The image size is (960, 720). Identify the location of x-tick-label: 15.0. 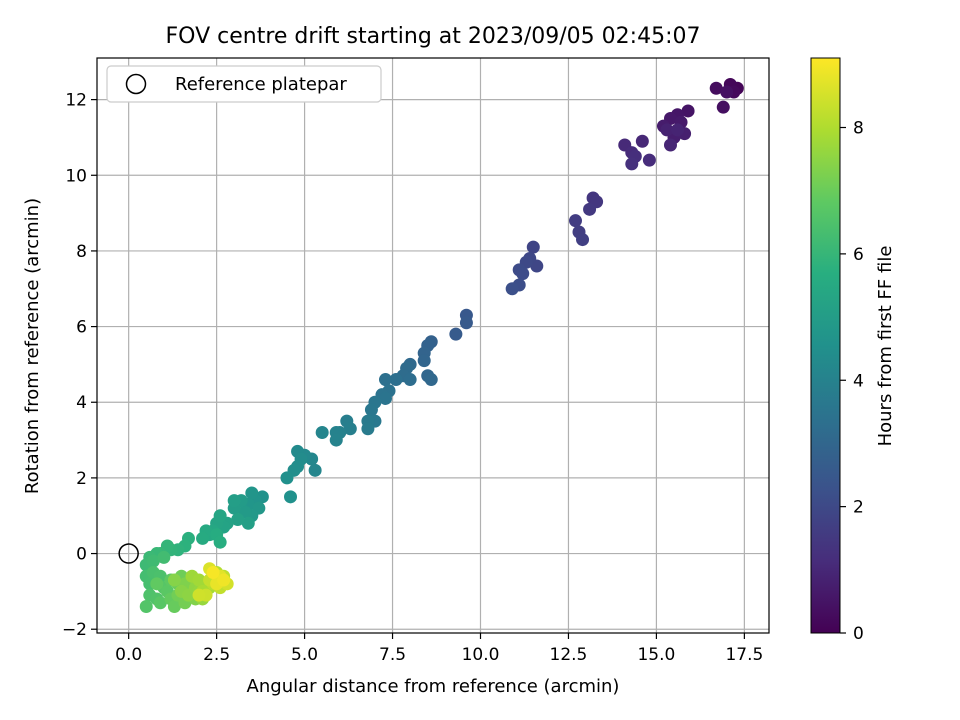
(656, 655).